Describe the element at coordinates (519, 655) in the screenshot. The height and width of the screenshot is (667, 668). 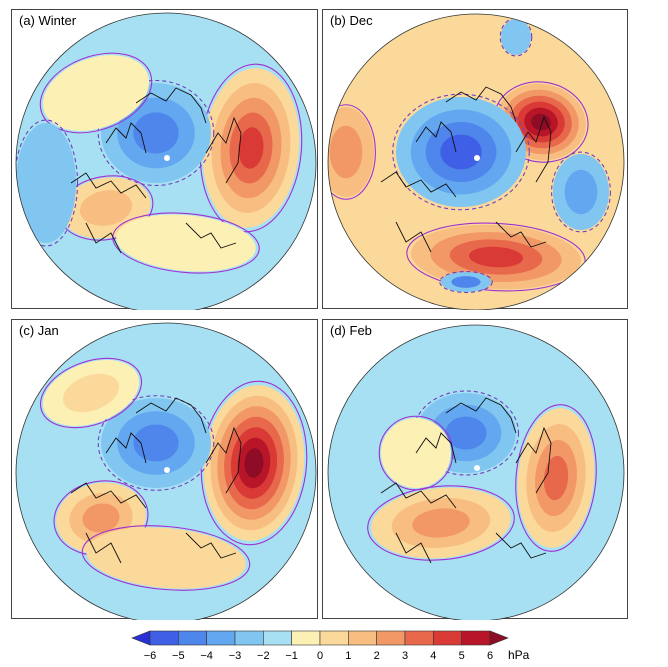
I see `colorbar-unit: hPa` at that location.